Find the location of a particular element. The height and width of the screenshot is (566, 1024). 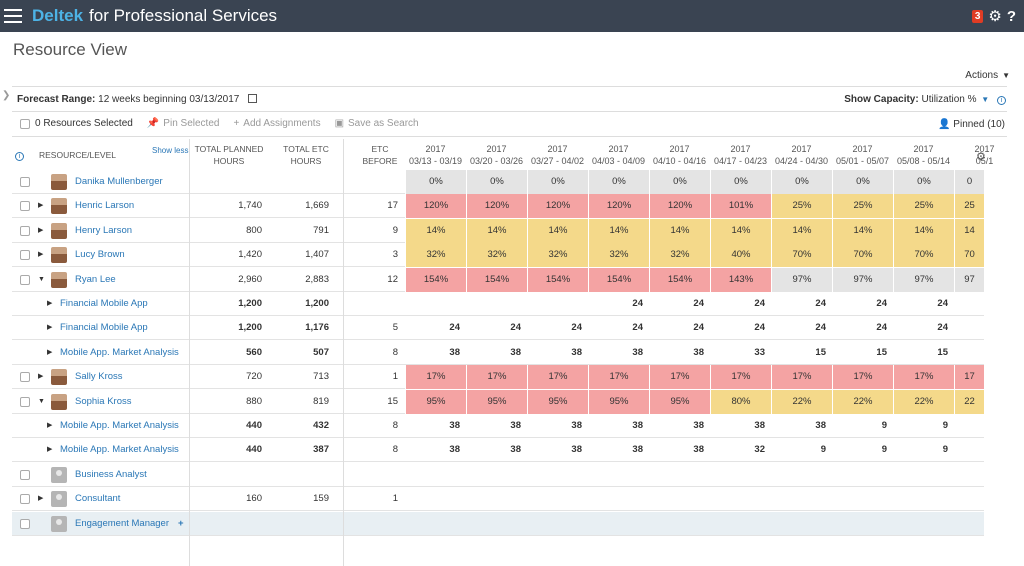

resource-name: Consultant is located at coordinates (98, 499).